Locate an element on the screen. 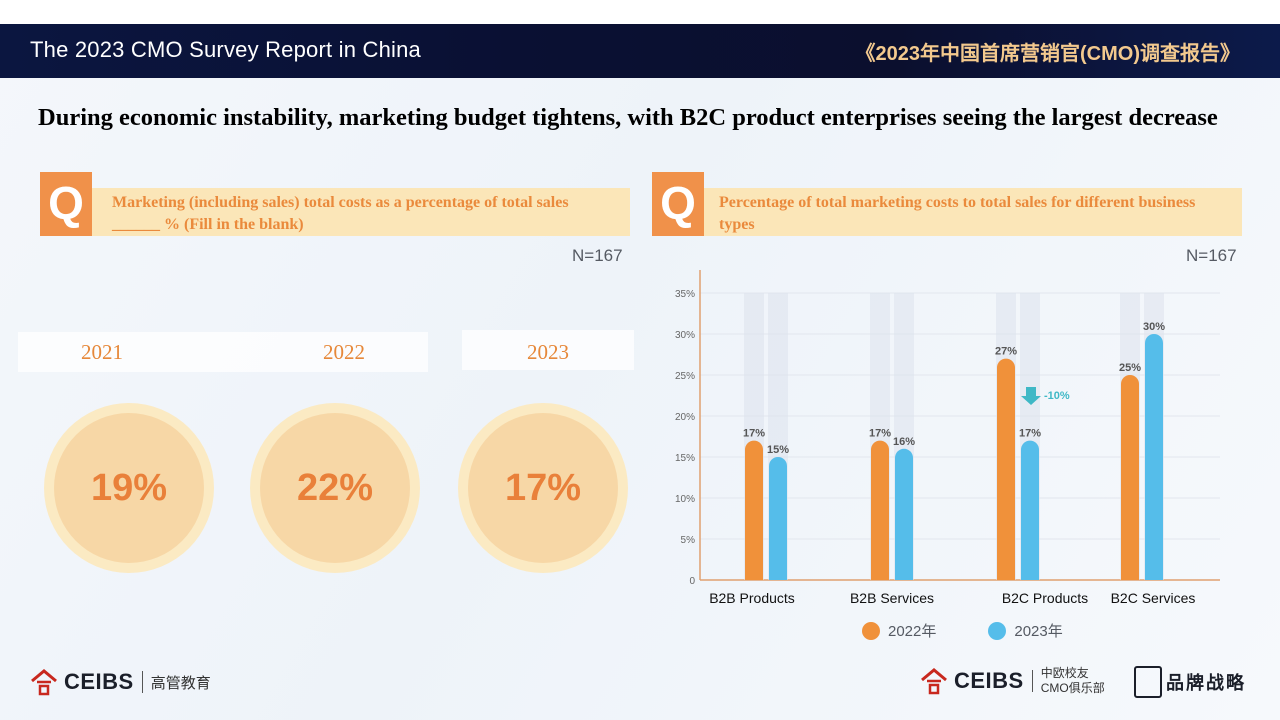 The width and height of the screenshot is (1280, 720). annotation-arrow: -10% is located at coordinates (1045, 396).